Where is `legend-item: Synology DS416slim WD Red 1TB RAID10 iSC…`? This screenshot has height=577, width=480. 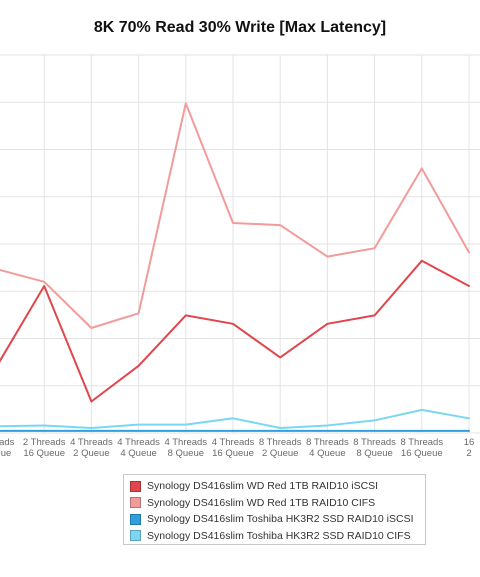 legend-item: Synology DS416slim WD Red 1TB RAID10 iSC… is located at coordinates (277, 486).